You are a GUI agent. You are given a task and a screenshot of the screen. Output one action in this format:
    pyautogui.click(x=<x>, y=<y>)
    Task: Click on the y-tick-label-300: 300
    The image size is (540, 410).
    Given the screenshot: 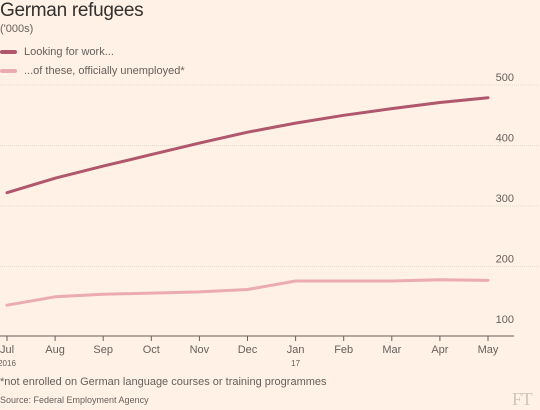 What is the action you would take?
    pyautogui.click(x=505, y=199)
    